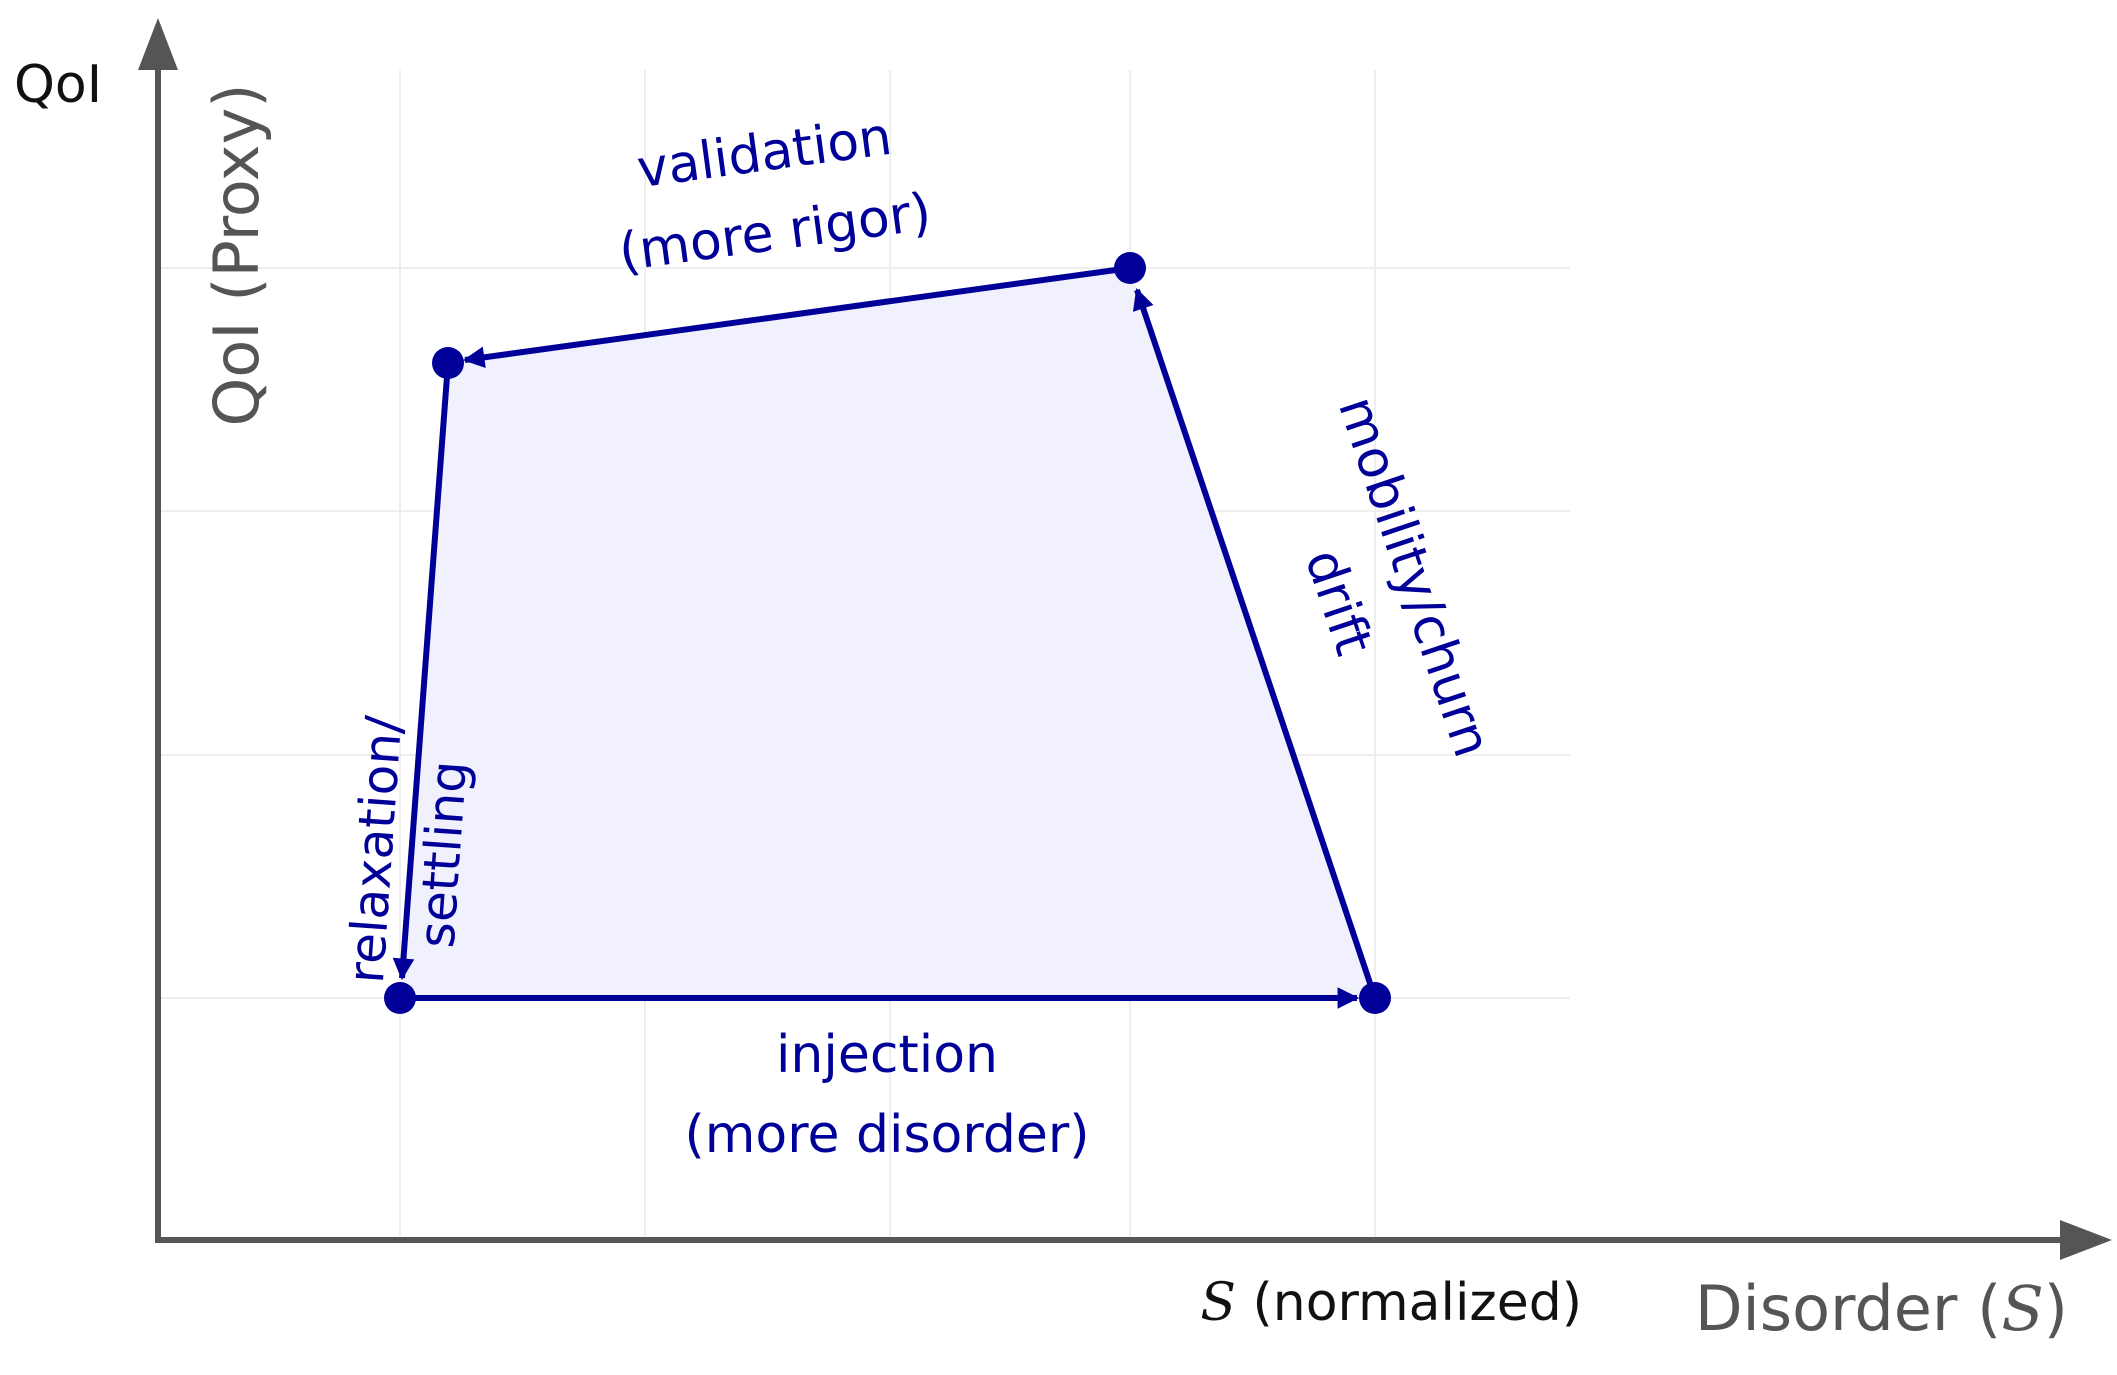 The height and width of the screenshot is (1375, 2117). What do you see at coordinates (58, 85) in the screenshot?
I see `y-axis-symbol: QoI` at bounding box center [58, 85].